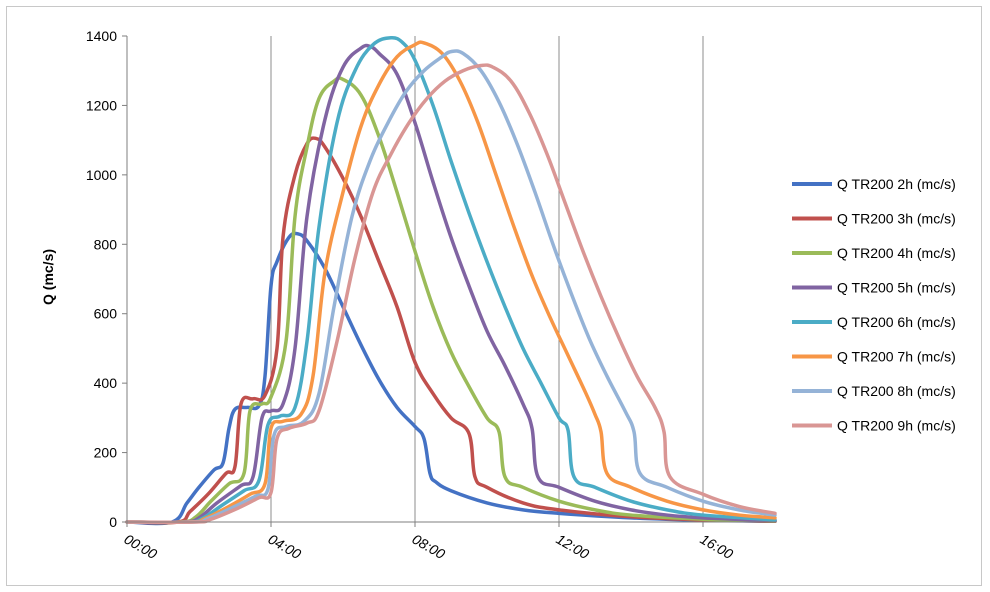 The width and height of the screenshot is (990, 592). I want to click on x-tick-label: 08:00, so click(429, 546).